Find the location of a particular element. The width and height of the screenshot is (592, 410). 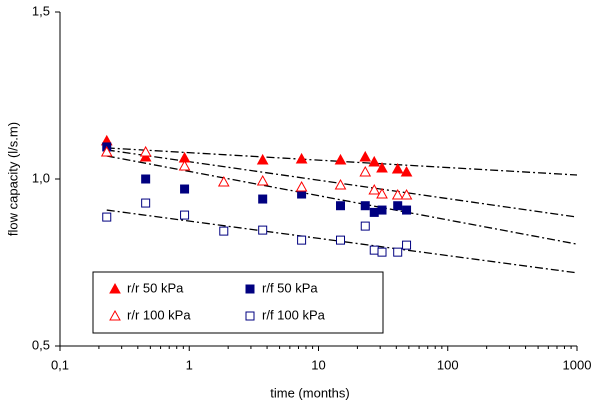

legend-label: r/r 100 kPa is located at coordinates (159, 314).